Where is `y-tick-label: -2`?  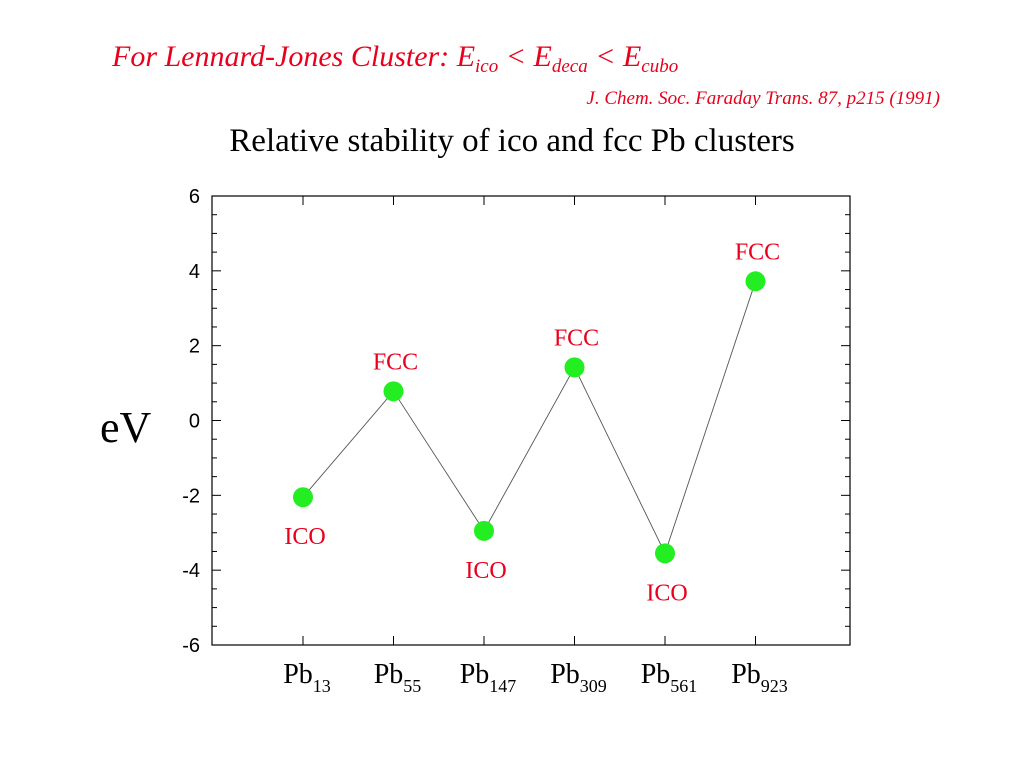
y-tick-label: -2 is located at coordinates (191, 496).